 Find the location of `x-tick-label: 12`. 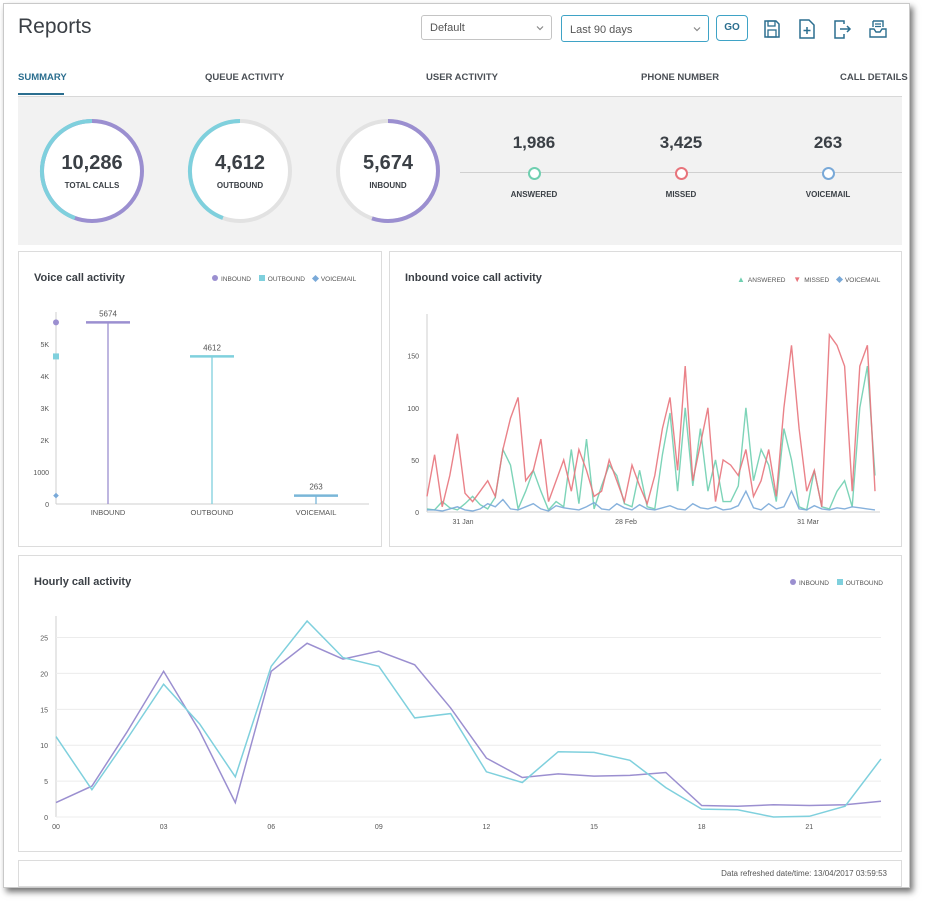

x-tick-label: 12 is located at coordinates (487, 827).